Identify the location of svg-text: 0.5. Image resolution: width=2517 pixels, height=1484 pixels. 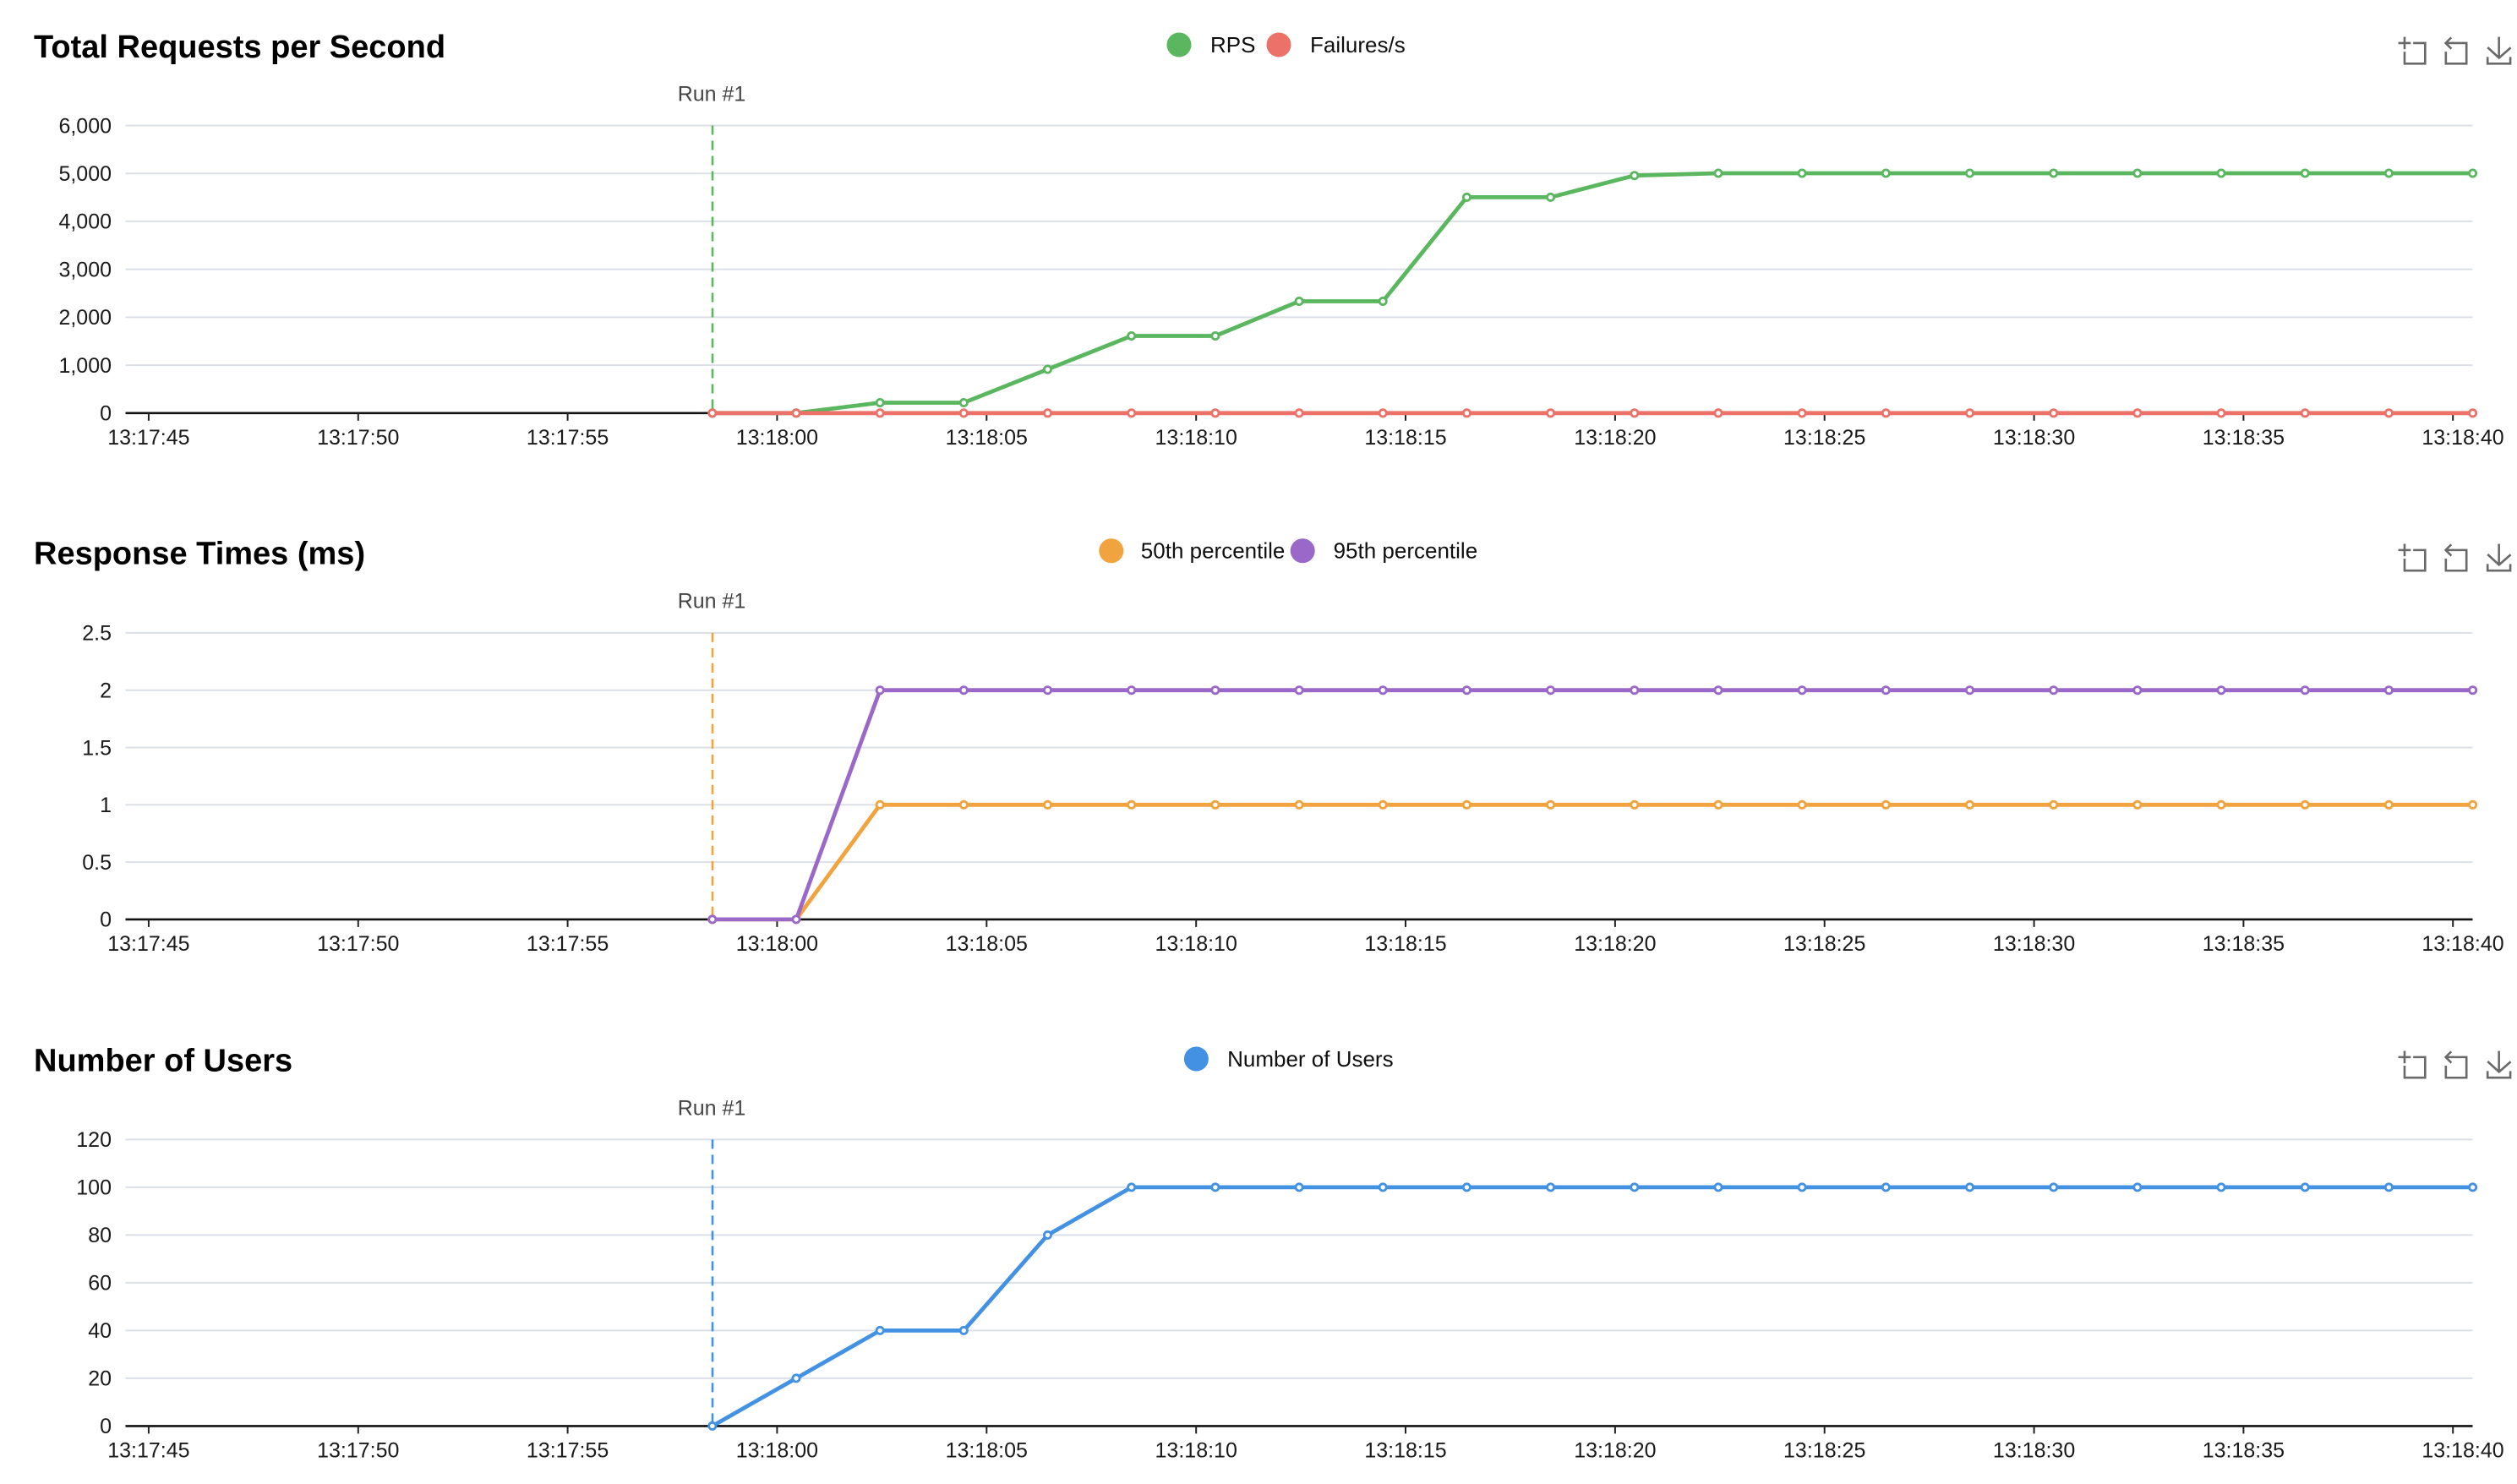
(97, 863).